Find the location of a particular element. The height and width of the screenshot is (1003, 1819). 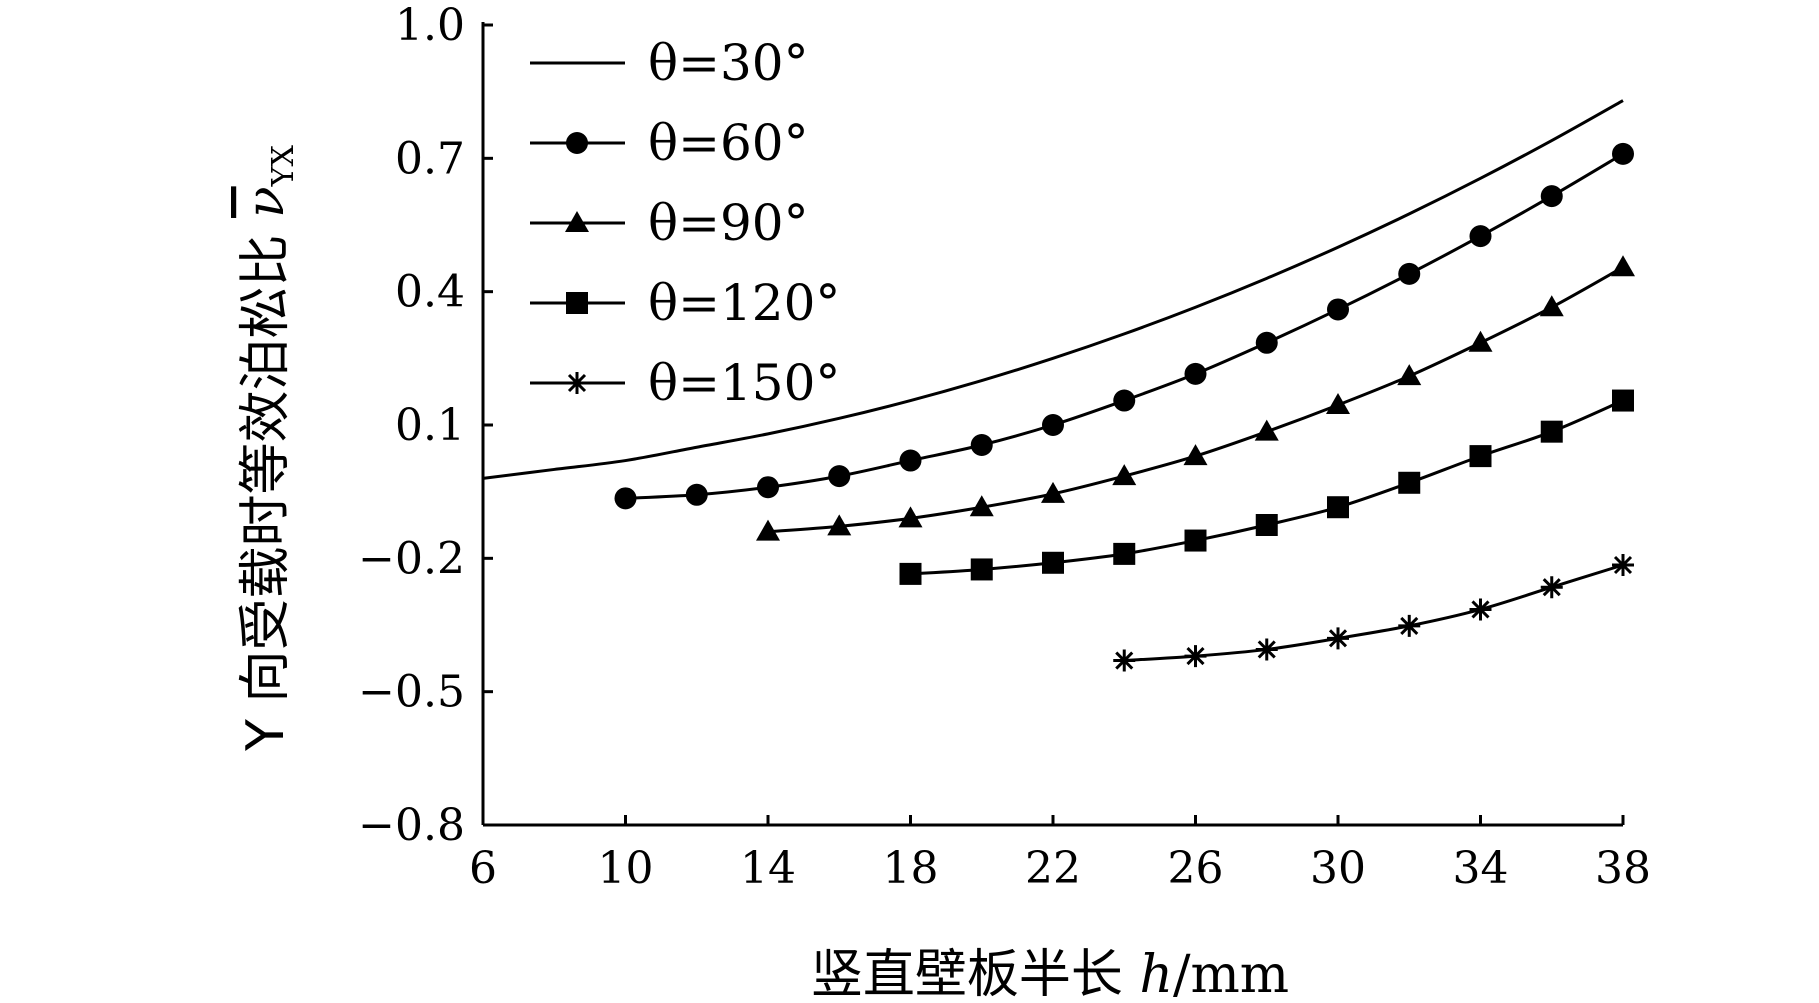

legend-item: θ=150° is located at coordinates (685, 383).